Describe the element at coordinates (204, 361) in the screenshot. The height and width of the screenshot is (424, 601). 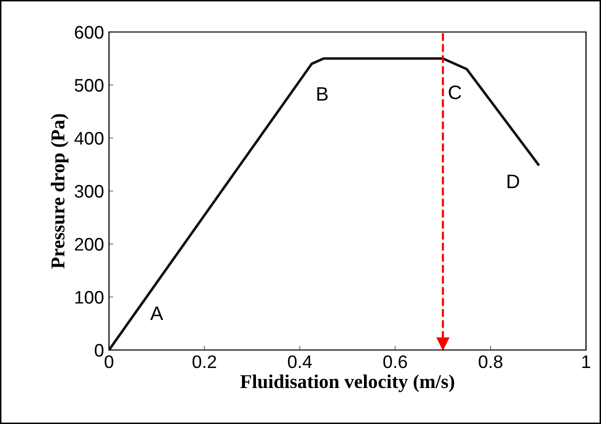
I see `x-tick-label: 0.2` at that location.